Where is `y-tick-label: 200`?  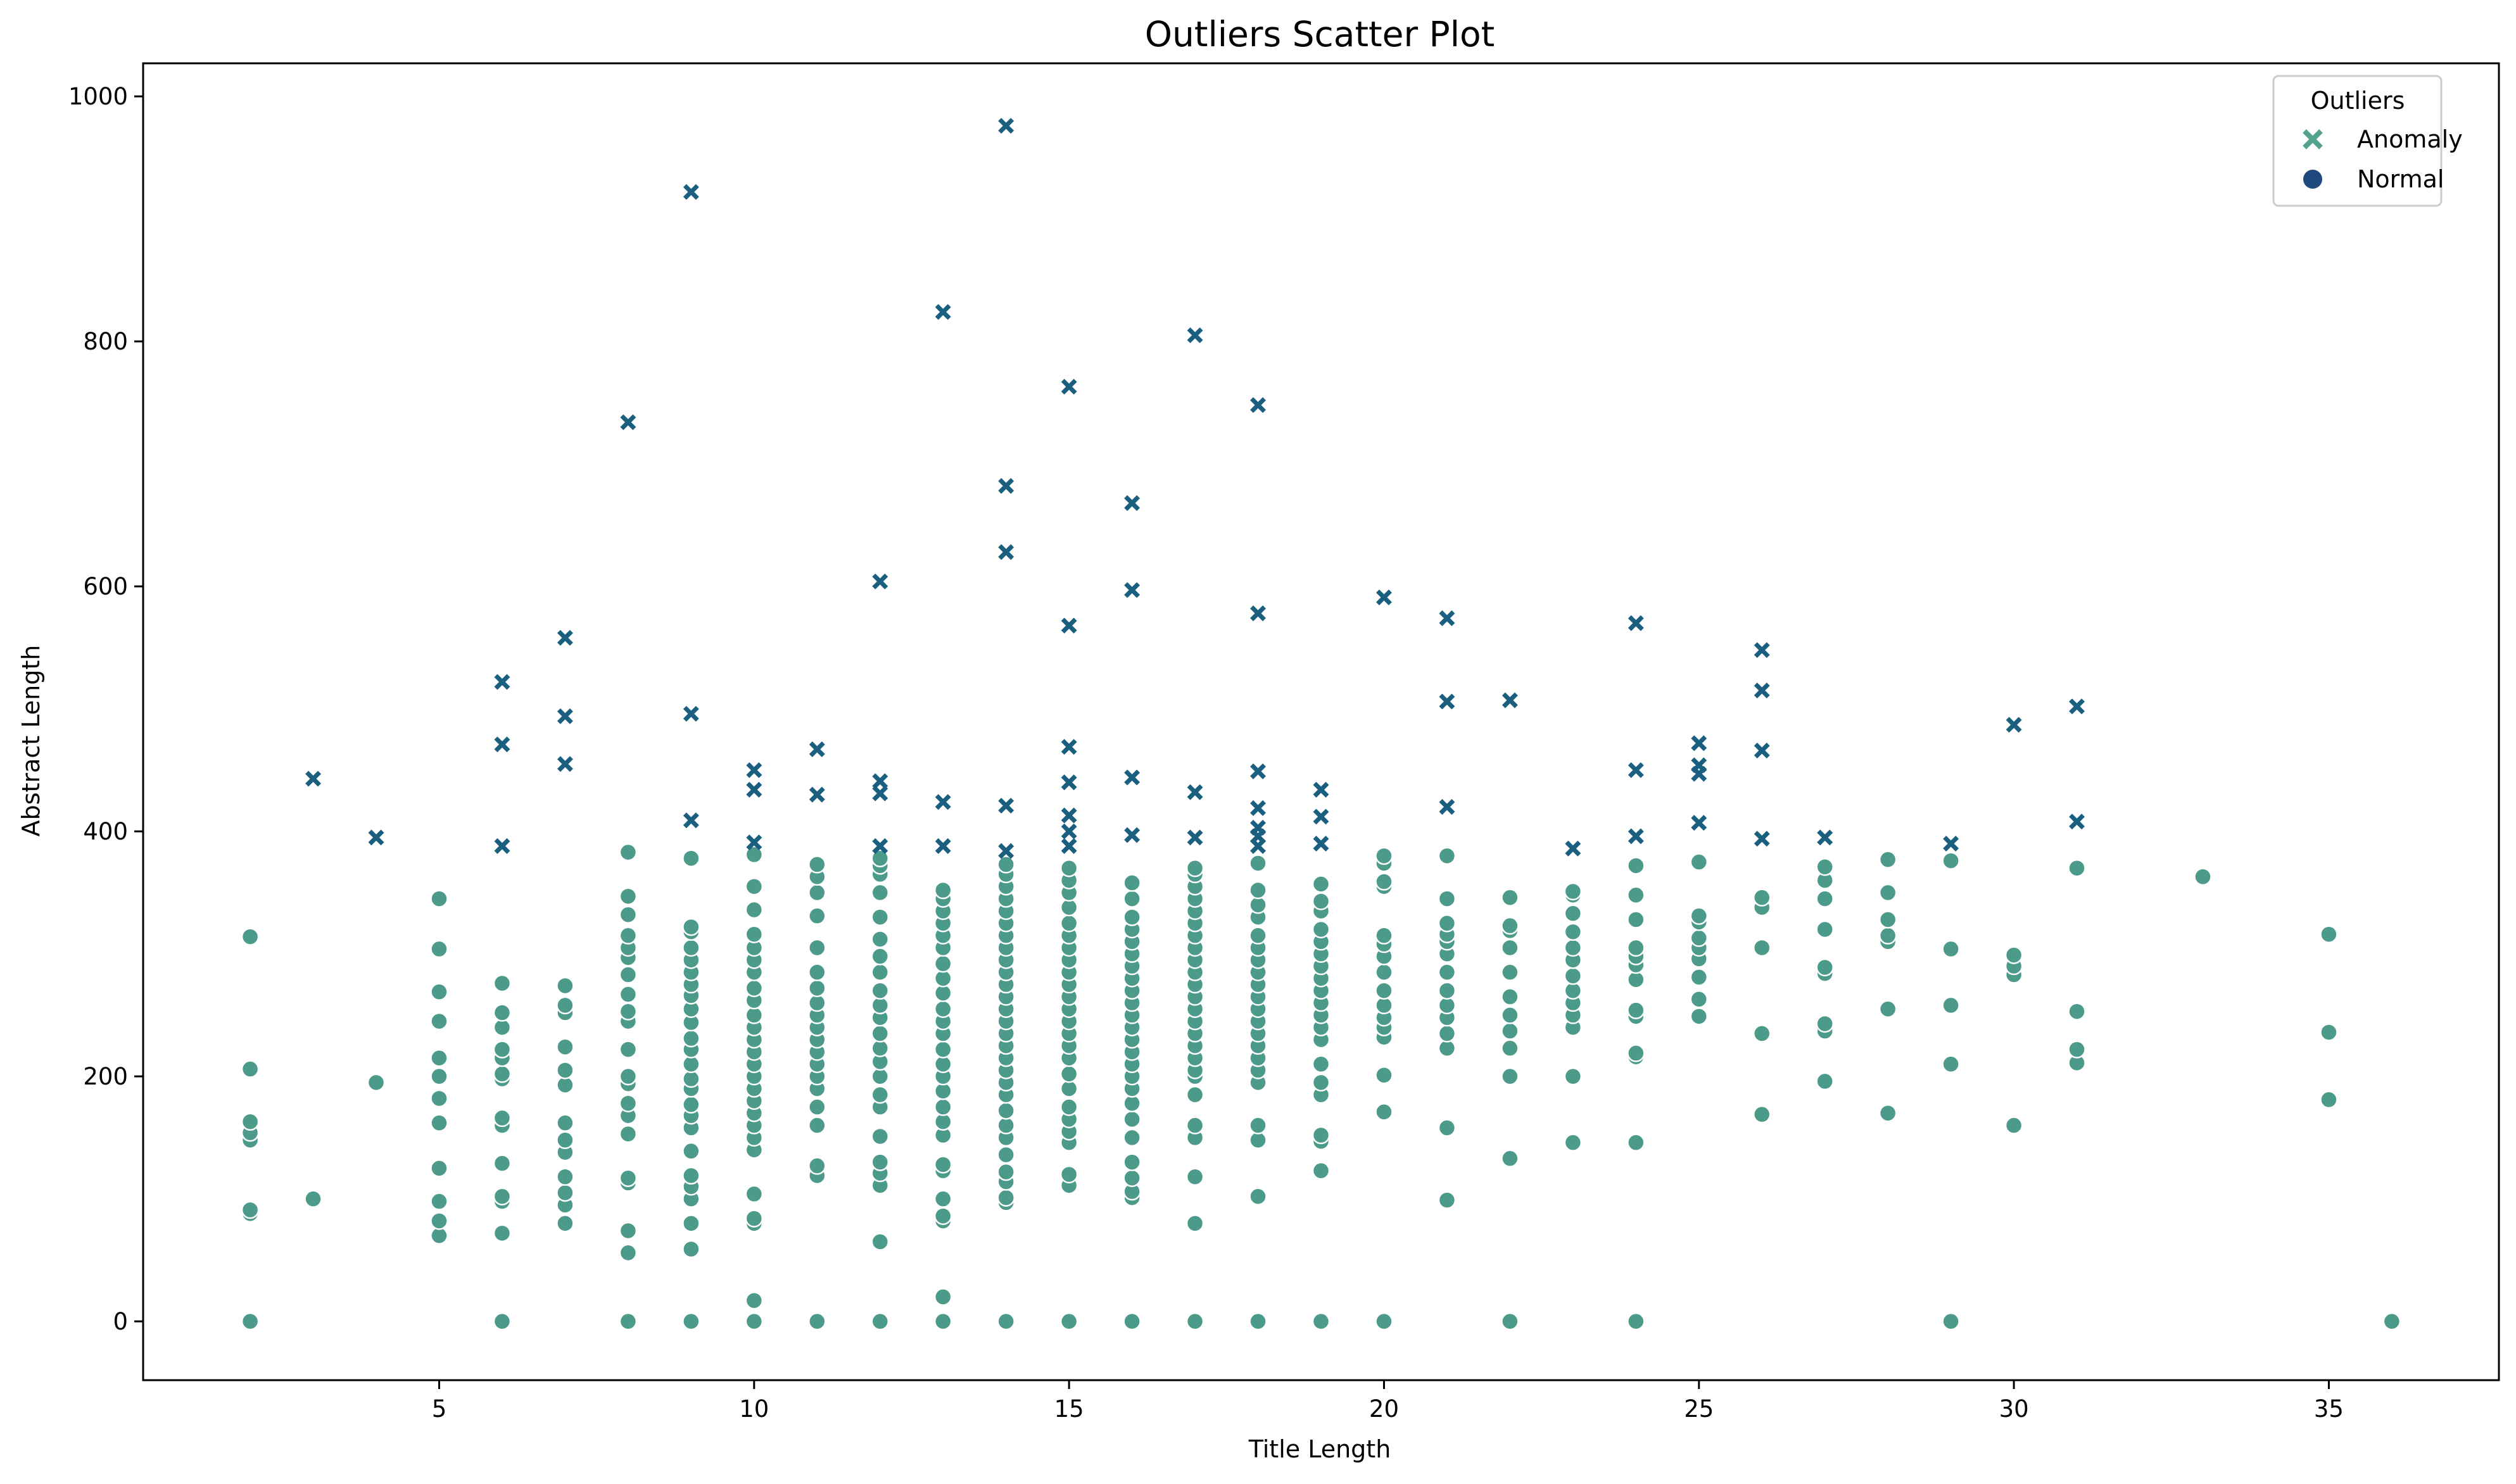 y-tick-label: 200 is located at coordinates (105, 1076).